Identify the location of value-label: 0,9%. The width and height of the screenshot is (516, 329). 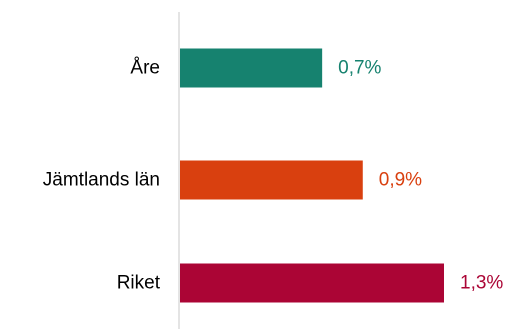
(400, 180).